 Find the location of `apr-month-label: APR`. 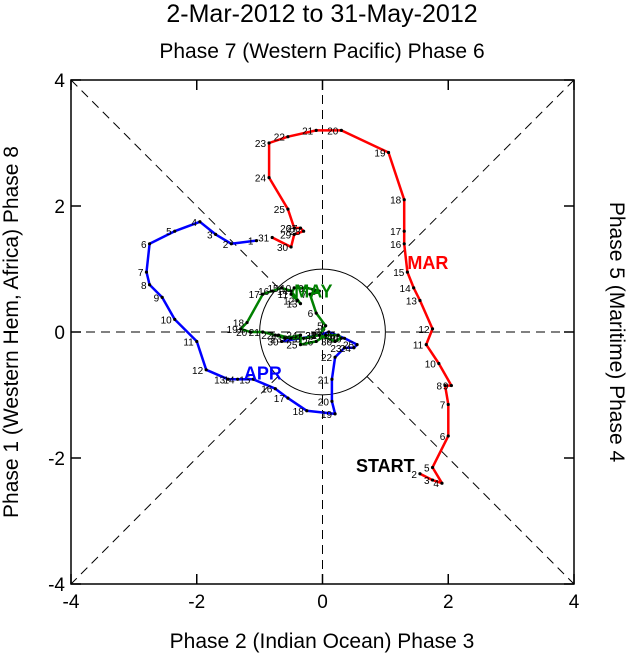

apr-month-label: APR is located at coordinates (263, 373).